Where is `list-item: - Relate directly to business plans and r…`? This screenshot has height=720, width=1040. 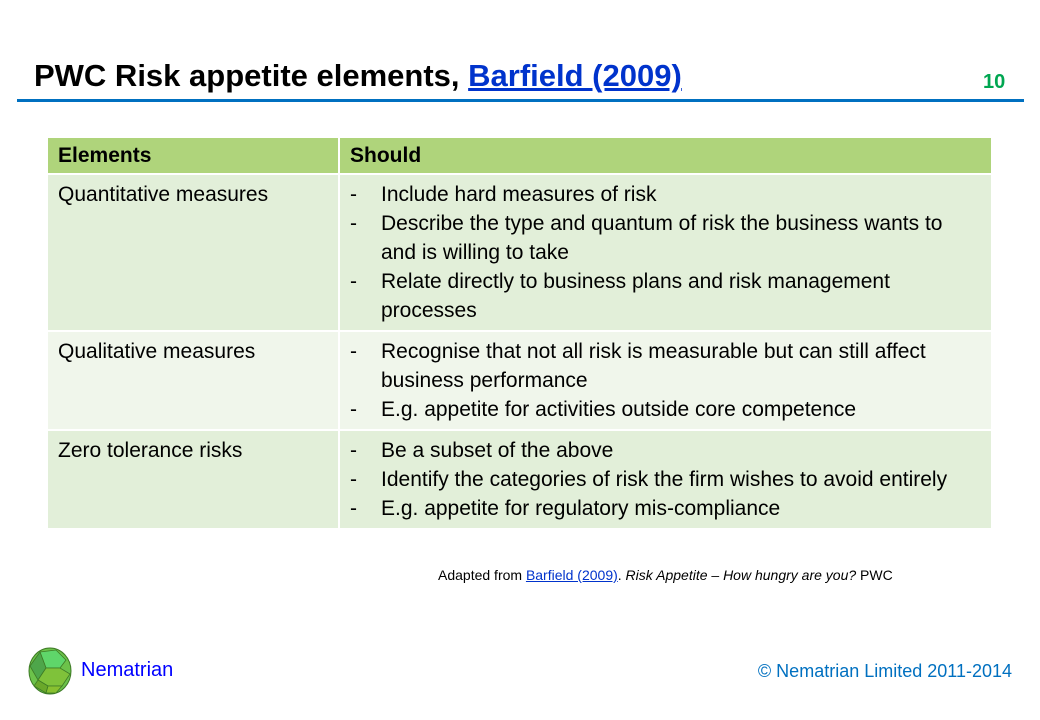 list-item: - Relate directly to business plans and r… is located at coordinates (620, 296).